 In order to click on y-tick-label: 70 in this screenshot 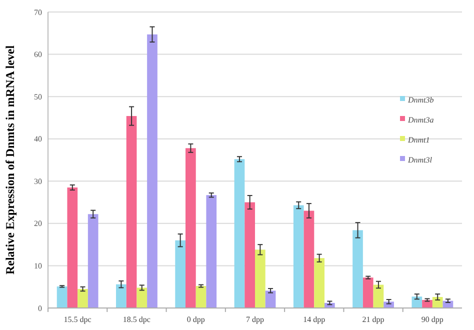, I will do `click(38, 12)`.